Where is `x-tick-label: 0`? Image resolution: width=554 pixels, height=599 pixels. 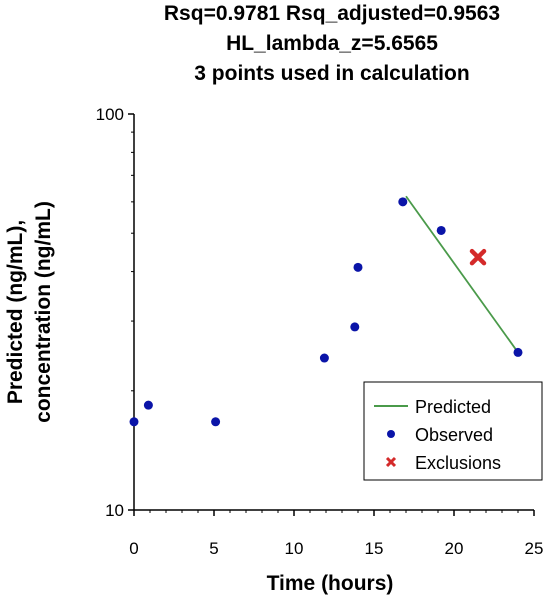 x-tick-label: 0 is located at coordinates (133, 548).